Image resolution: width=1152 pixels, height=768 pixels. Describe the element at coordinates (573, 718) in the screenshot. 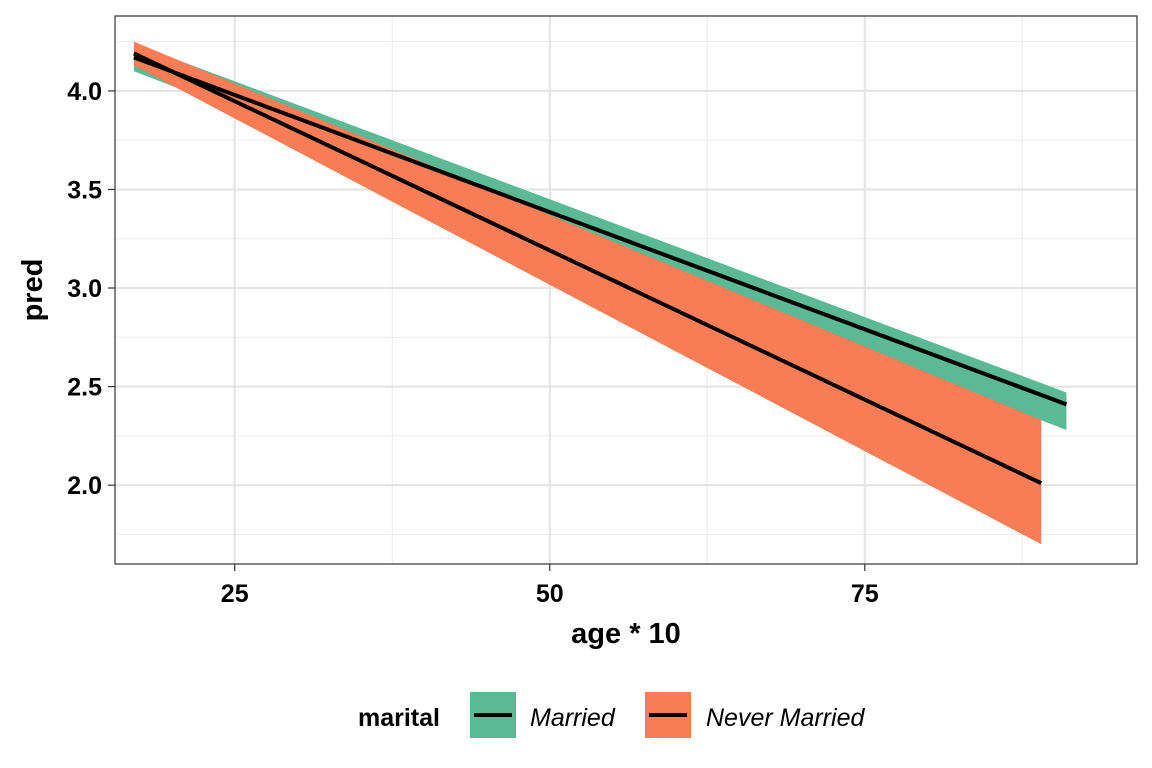

I see `legend-label-married: Married` at that location.